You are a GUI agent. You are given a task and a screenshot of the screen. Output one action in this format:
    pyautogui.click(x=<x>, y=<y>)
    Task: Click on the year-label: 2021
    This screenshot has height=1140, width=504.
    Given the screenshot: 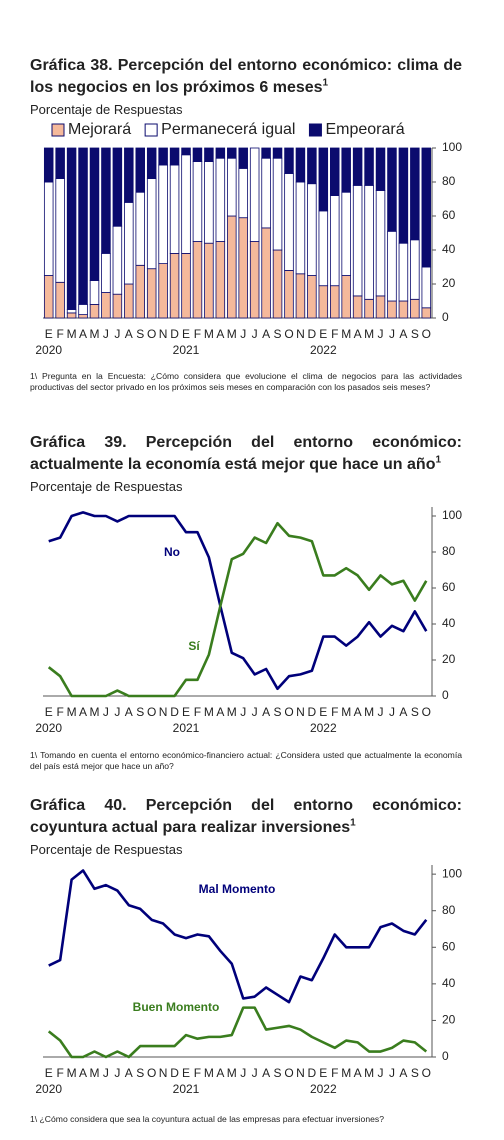 What is the action you would take?
    pyautogui.click(x=186, y=728)
    